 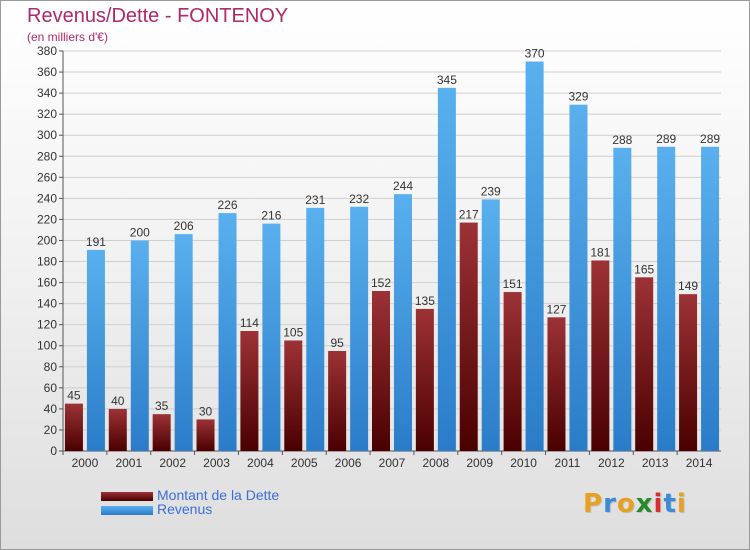 What do you see at coordinates (600, 252) in the screenshot?
I see `data-label-debt: 181` at bounding box center [600, 252].